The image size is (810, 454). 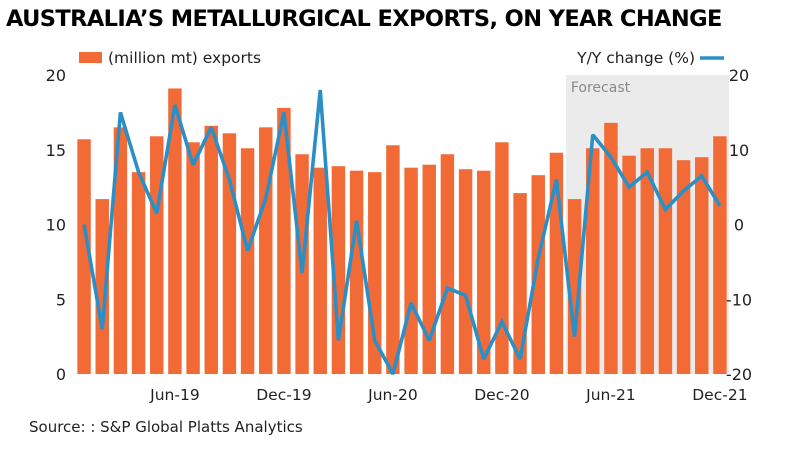 What do you see at coordinates (184, 58) in the screenshot?
I see `legend-exports-label: (million mt) exports` at bounding box center [184, 58].